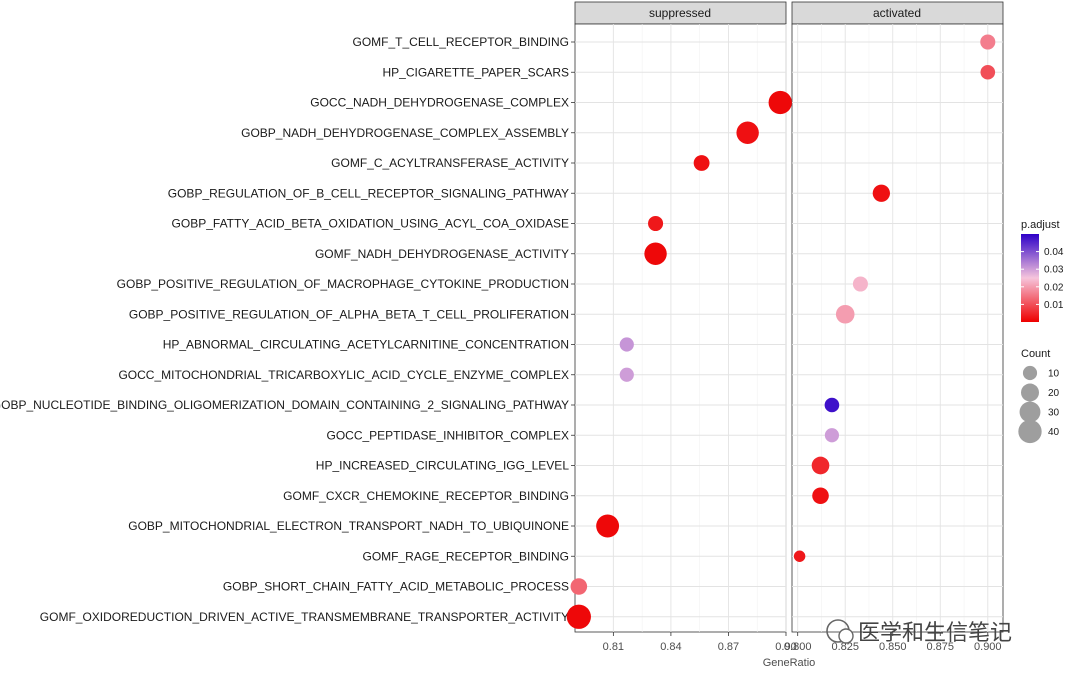 The height and width of the screenshot is (681, 1080). I want to click on term-label: GOCC_PEPTIDASE_INHIBITOR_COMPLEX, so click(447, 435).